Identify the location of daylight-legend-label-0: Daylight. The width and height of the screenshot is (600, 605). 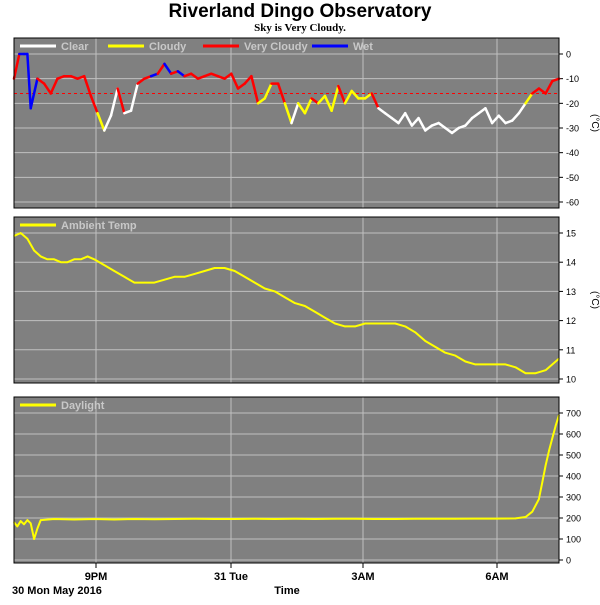
(83, 406).